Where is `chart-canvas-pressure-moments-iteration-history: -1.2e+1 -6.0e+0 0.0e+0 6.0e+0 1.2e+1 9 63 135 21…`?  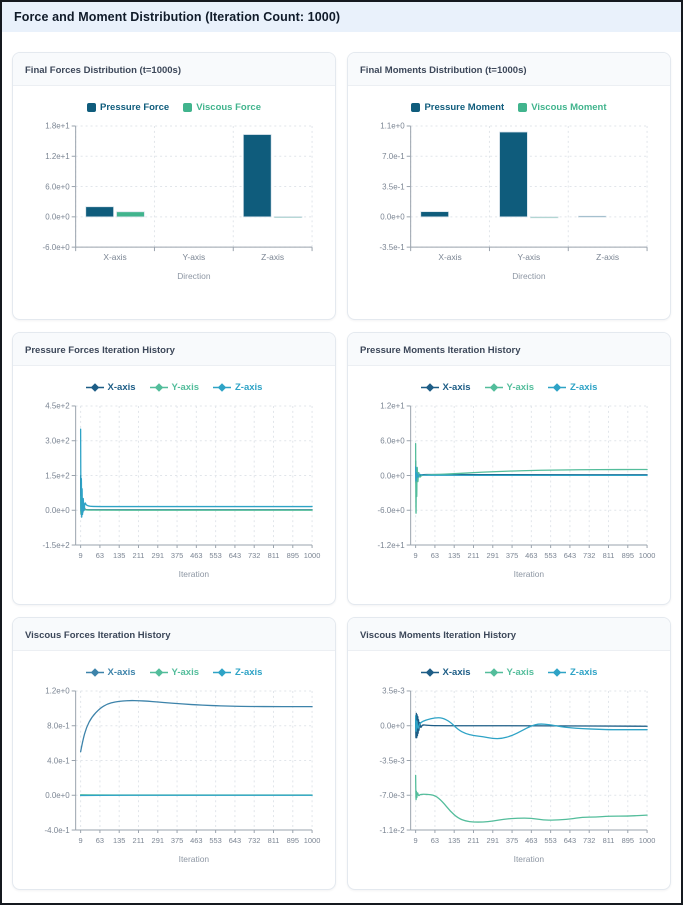
chart-canvas-pressure-moments-iteration-history: -1.2e+1 -6.0e+0 0.0e+0 6.0e+0 1.2e+1 9 63 135 21… is located at coordinates (509, 494).